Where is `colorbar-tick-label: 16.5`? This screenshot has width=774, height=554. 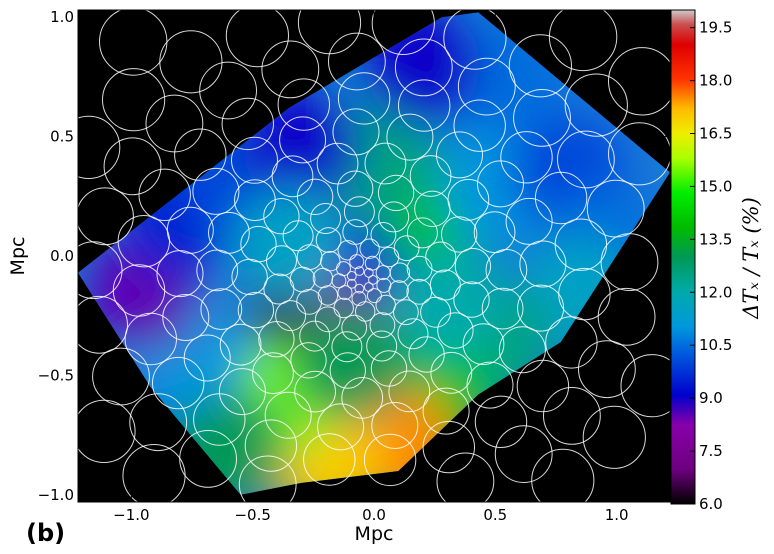 colorbar-tick-label: 16.5 is located at coordinates (715, 134).